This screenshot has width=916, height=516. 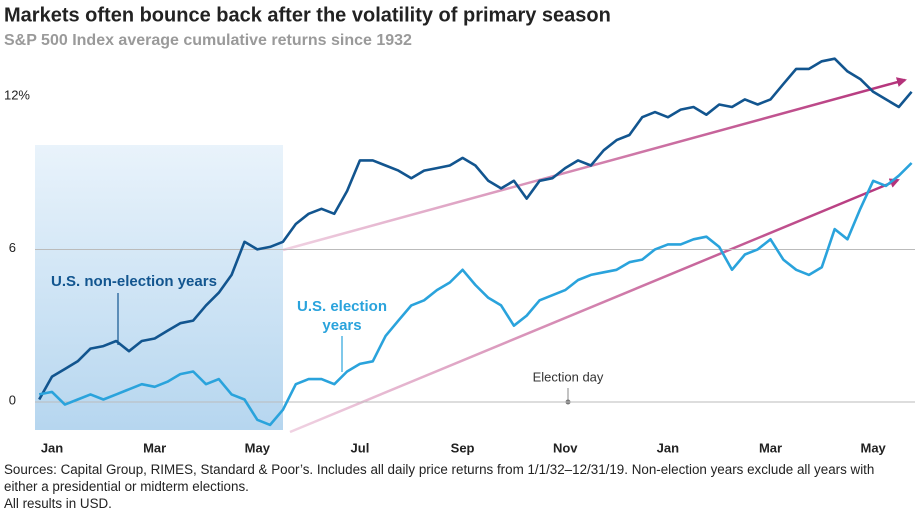 I want to click on note-text: All results in USD., so click(x=58, y=503).